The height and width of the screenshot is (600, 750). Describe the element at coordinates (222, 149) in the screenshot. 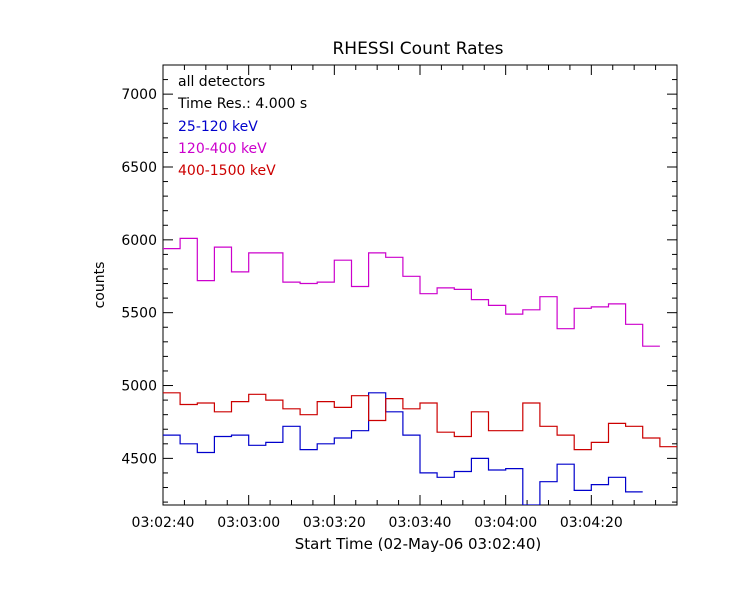

I see `legend-entry-120-400: 120-400 keV` at that location.